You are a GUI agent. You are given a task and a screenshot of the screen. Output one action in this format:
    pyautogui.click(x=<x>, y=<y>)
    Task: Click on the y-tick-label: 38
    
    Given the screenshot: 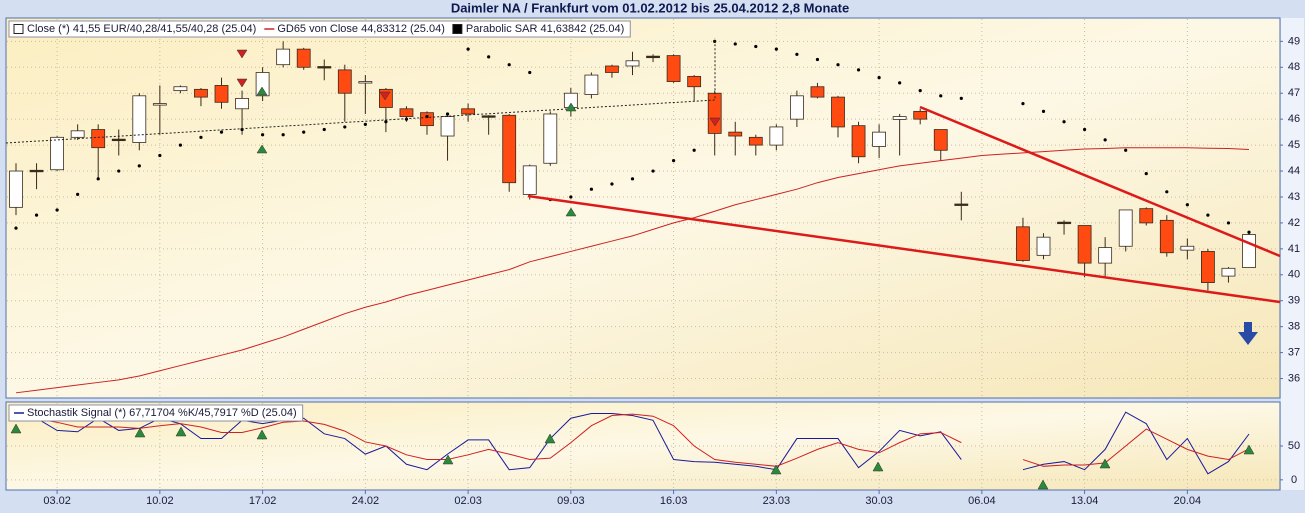 What is the action you would take?
    pyautogui.click(x=1294, y=327)
    